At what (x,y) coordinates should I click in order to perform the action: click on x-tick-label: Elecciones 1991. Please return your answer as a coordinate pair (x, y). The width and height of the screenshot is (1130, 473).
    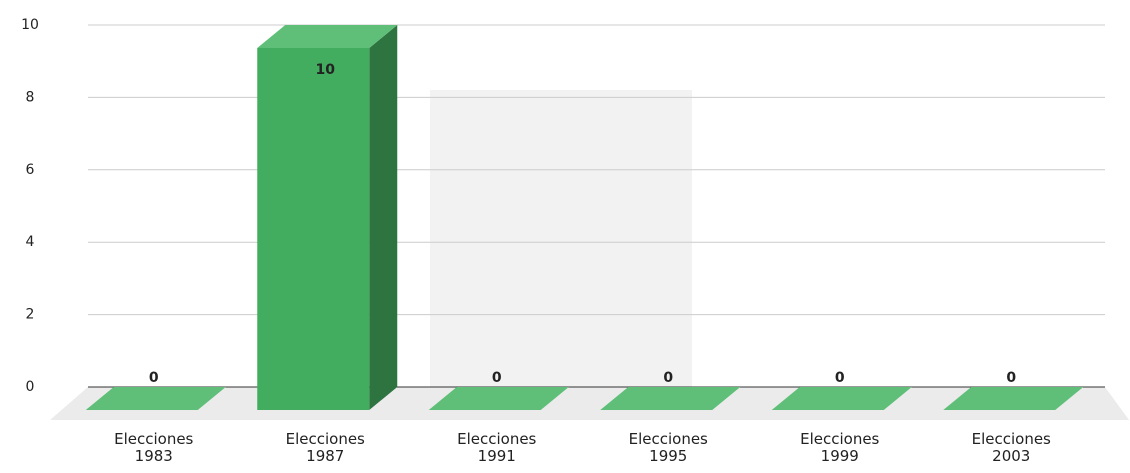
    Looking at the image, I should click on (497, 447).